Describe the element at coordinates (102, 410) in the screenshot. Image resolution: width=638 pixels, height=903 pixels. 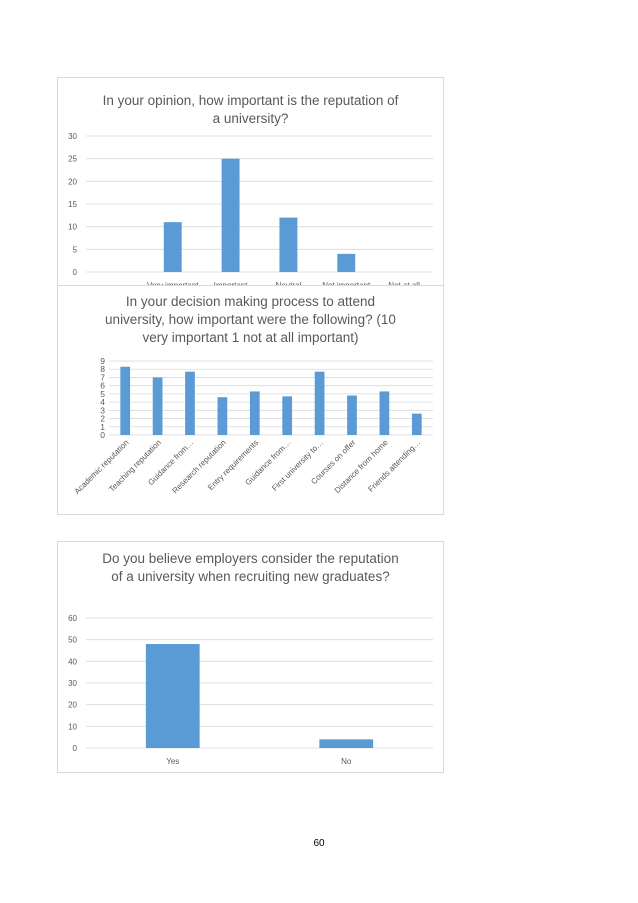
I see `y-tick-label: 3` at that location.